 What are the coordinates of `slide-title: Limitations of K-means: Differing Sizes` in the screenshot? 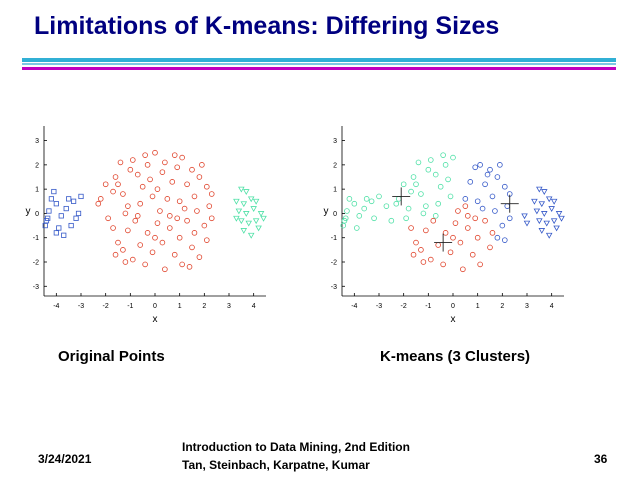 It's located at (267, 26).